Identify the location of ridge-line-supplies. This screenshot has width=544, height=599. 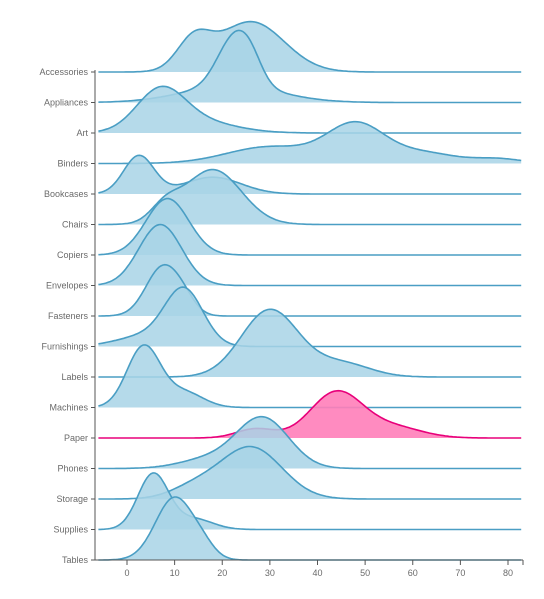
(310, 501).